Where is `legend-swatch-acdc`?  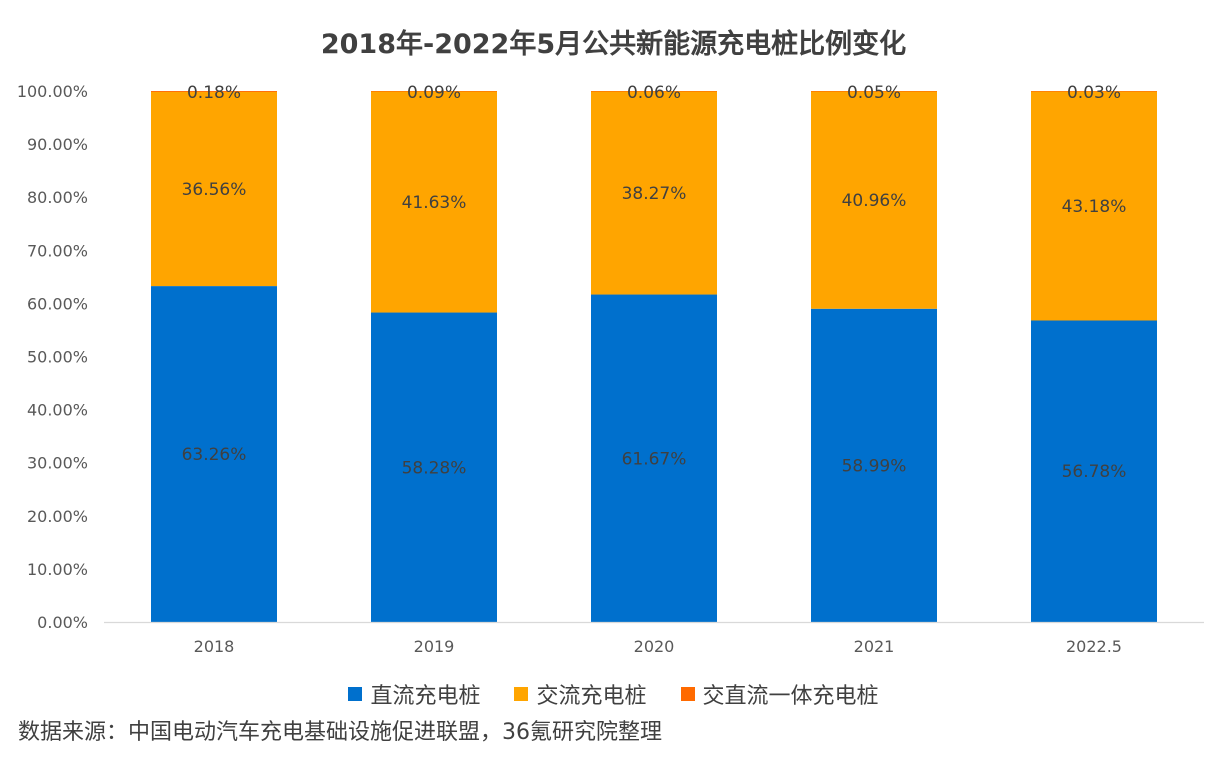
legend-swatch-acdc is located at coordinates (687, 694).